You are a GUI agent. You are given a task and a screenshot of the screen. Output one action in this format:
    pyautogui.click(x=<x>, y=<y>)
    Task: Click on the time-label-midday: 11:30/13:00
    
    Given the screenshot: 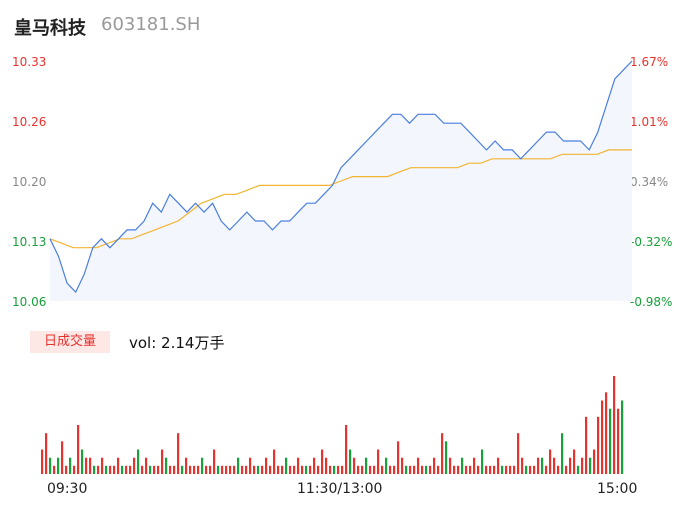 What is the action you would take?
    pyautogui.click(x=340, y=489)
    